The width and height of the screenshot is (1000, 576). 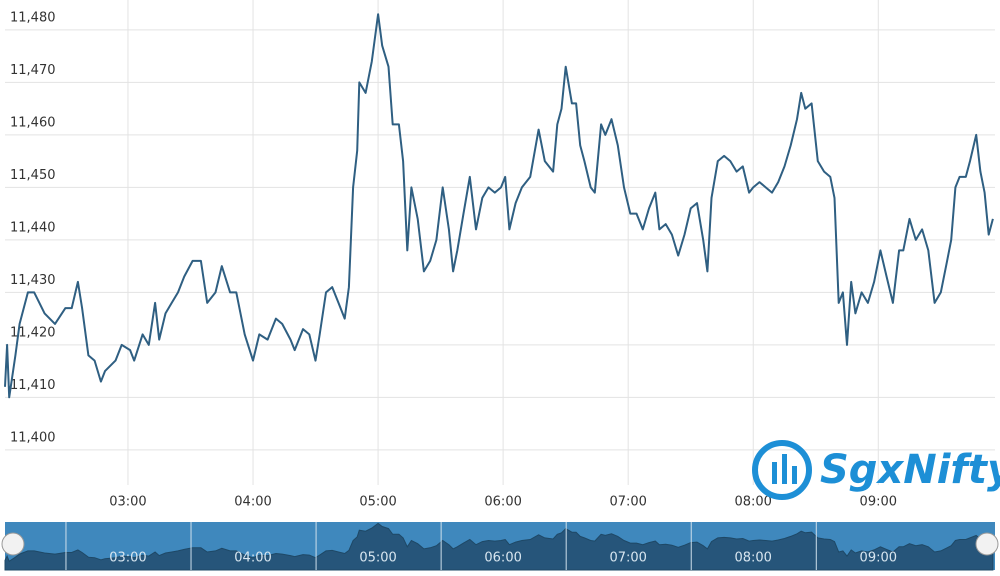 I want to click on x-tick-label: 04:00, so click(x=252, y=502).